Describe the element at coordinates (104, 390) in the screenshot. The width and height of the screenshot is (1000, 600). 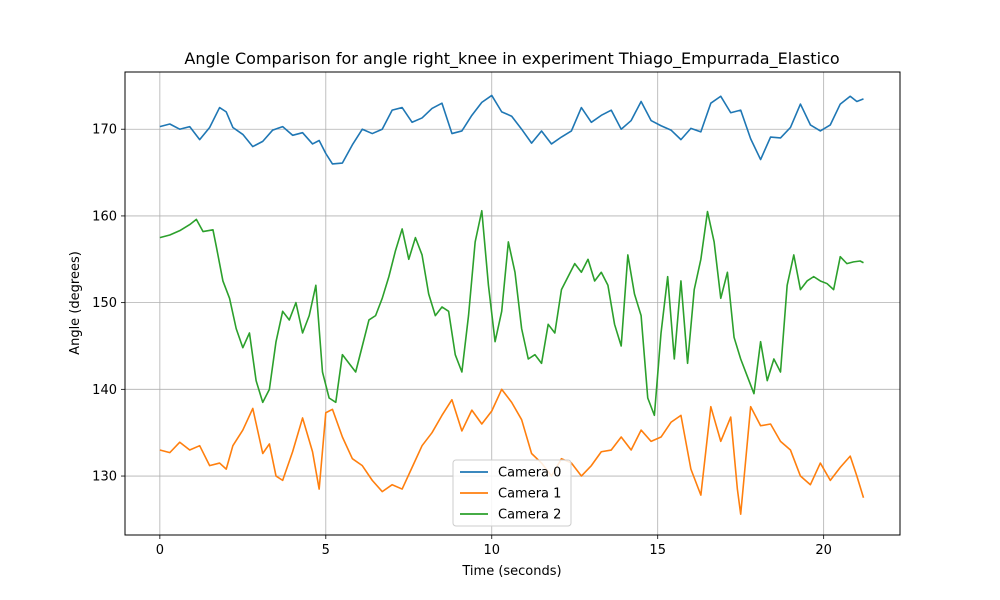
I see `y-tick-label: 140` at that location.